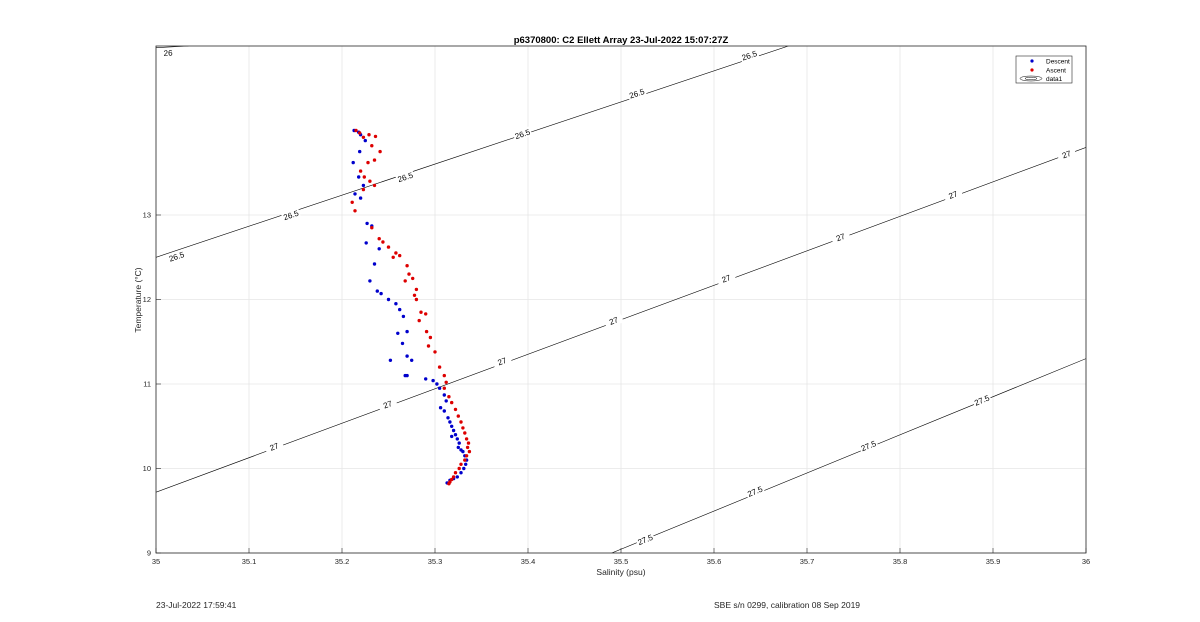  What do you see at coordinates (342, 561) in the screenshot?
I see `x-tick-label: 35.2` at bounding box center [342, 561].